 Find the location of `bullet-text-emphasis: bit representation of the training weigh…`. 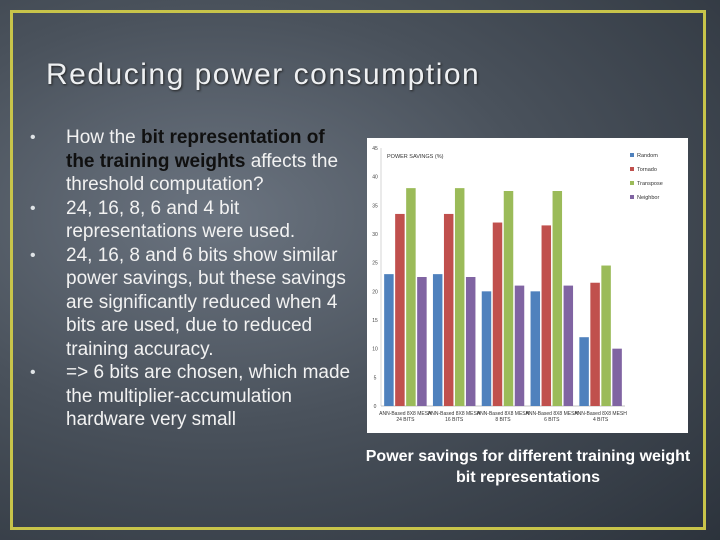

bullet-text-emphasis: bit representation of the training weigh… is located at coordinates (195, 149).